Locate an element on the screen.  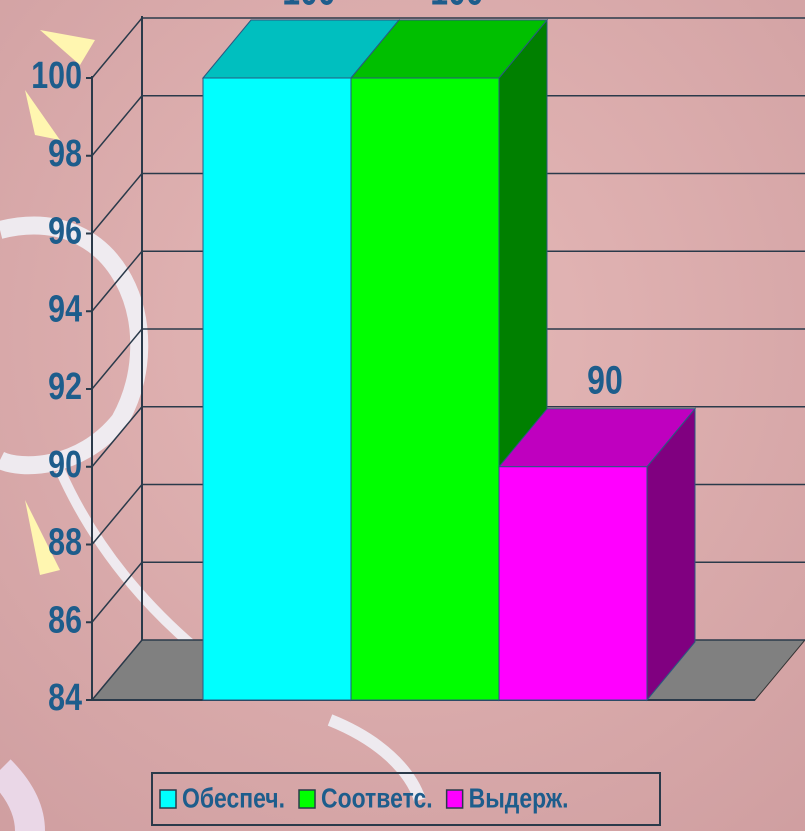
y-tick-label: 100 is located at coordinates (56, 76).